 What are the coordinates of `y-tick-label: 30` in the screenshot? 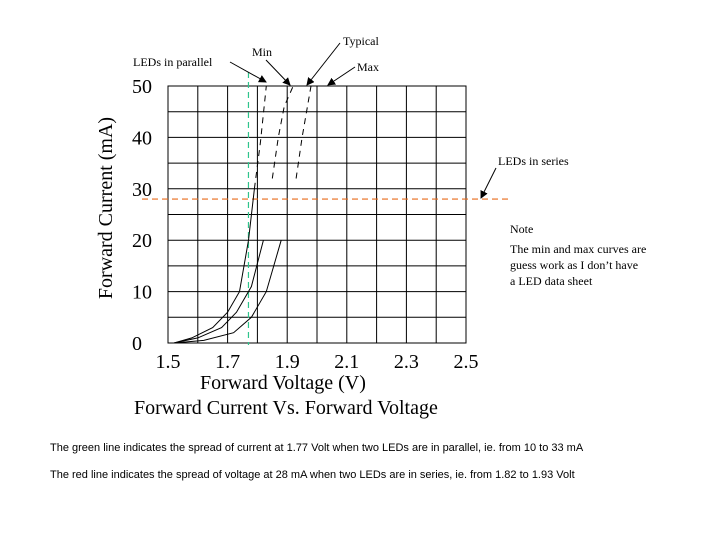 It's located at (142, 190).